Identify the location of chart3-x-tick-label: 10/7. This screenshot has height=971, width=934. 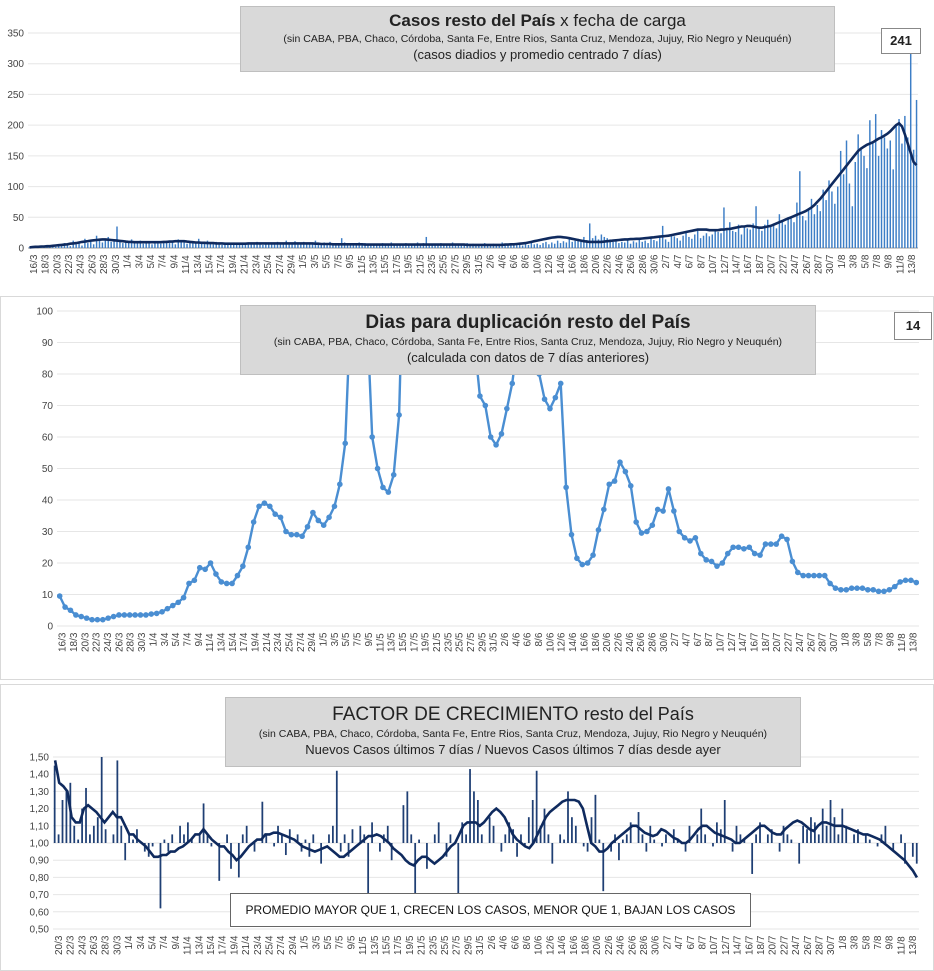
(714, 945).